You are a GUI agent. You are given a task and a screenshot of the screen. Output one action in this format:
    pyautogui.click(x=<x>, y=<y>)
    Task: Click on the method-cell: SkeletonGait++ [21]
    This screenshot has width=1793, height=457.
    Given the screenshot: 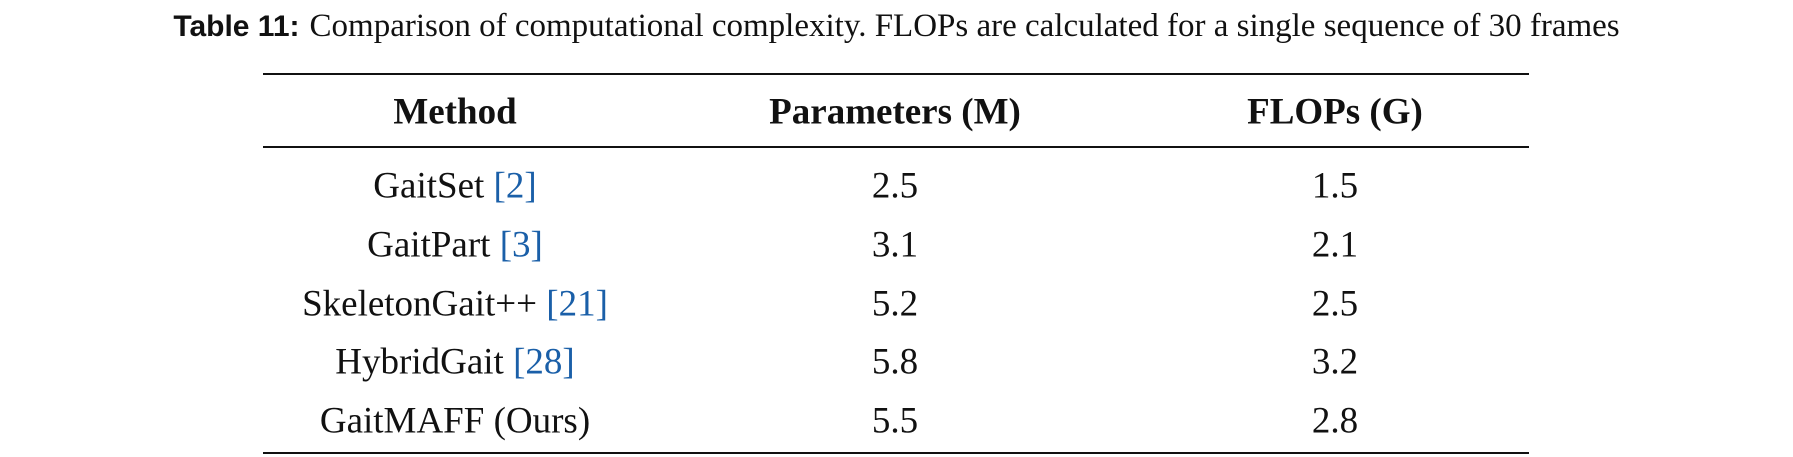 What is the action you would take?
    pyautogui.click(x=455, y=304)
    